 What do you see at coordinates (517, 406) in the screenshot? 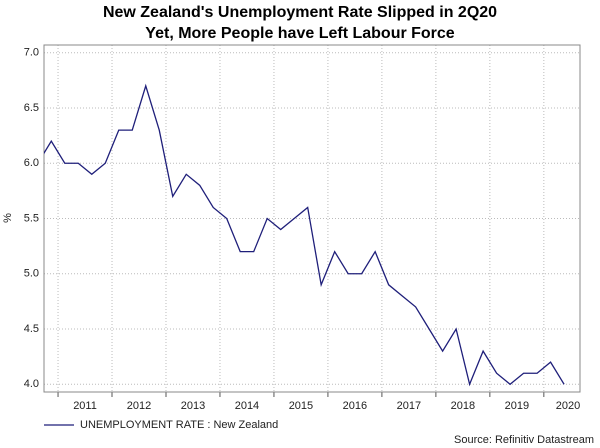
I see `x-tick-label: 2019` at bounding box center [517, 406].